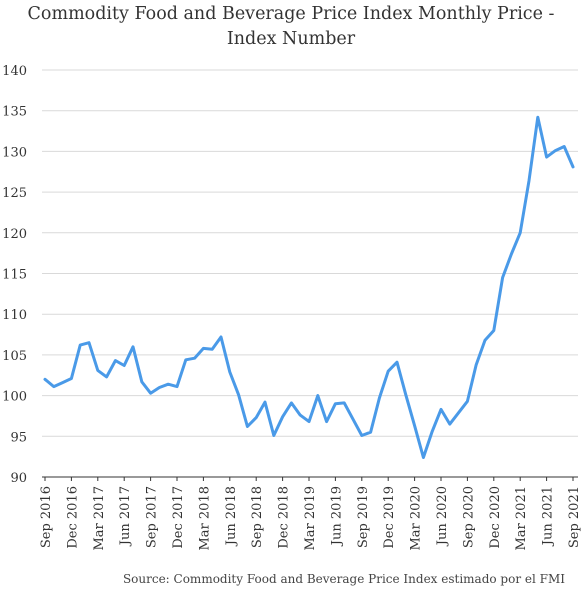  Describe the element at coordinates (14, 234) in the screenshot. I see `y-tick-label: 120` at that location.